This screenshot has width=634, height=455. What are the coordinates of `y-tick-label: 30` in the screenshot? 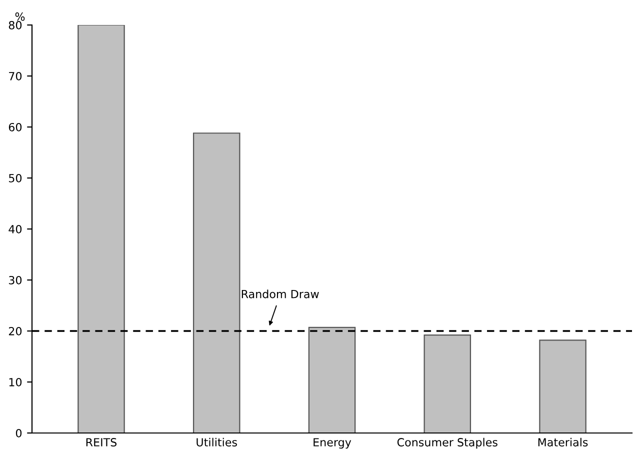 It's located at (15, 280).